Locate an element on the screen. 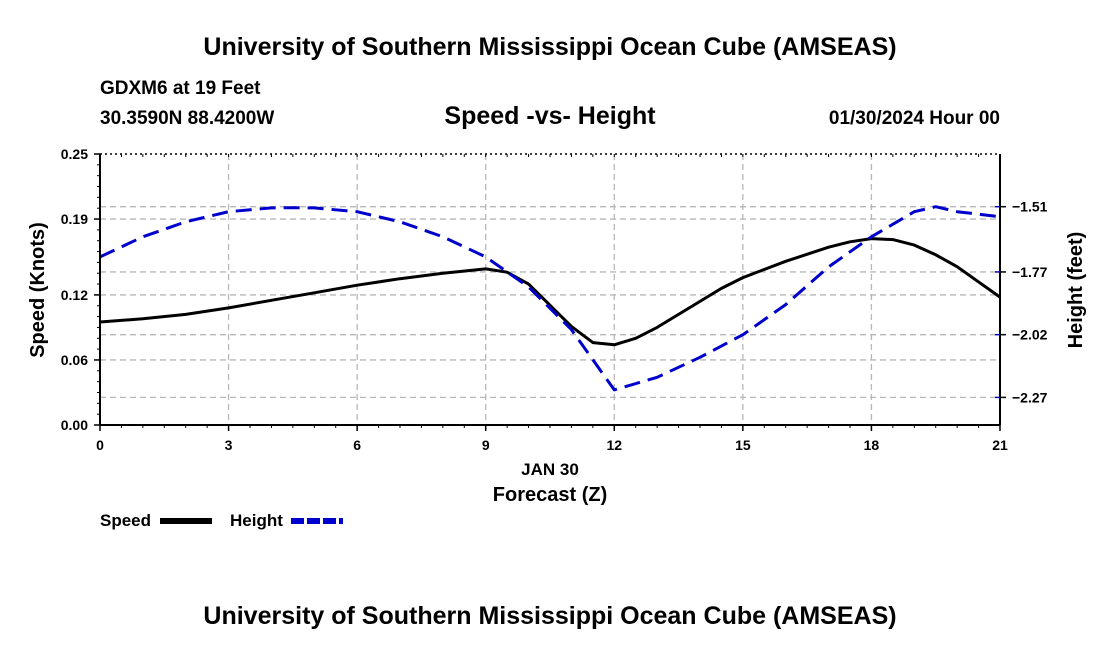 The image size is (1100, 650). y-tick-label: 0.06 is located at coordinates (74, 360).